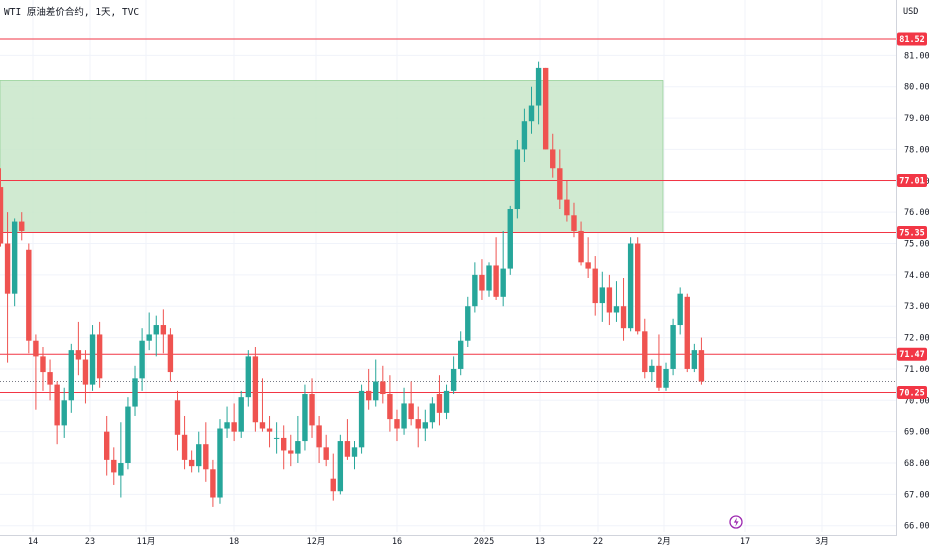 The width and height of the screenshot is (932, 550). Describe the element at coordinates (745, 542) in the screenshot. I see `time-tick-label: 17` at that location.